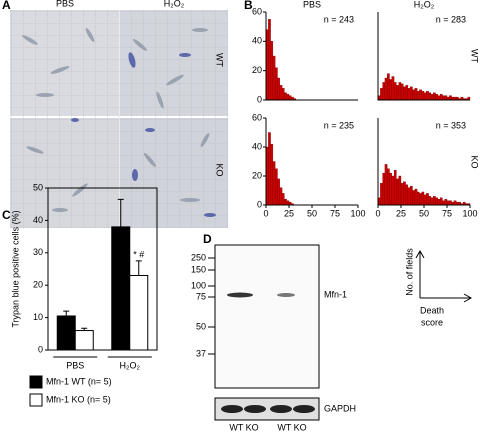 The height and width of the screenshot is (434, 480). Describe the element at coordinates (248, 6) in the screenshot. I see `panel-label: B` at that location.